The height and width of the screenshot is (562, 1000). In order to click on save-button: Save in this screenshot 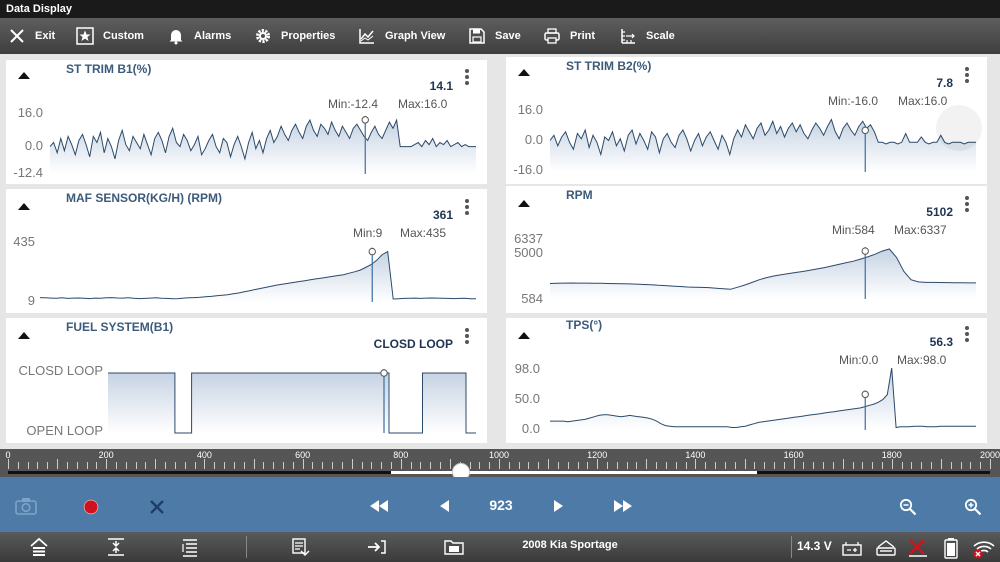, I will do `click(494, 36)`.